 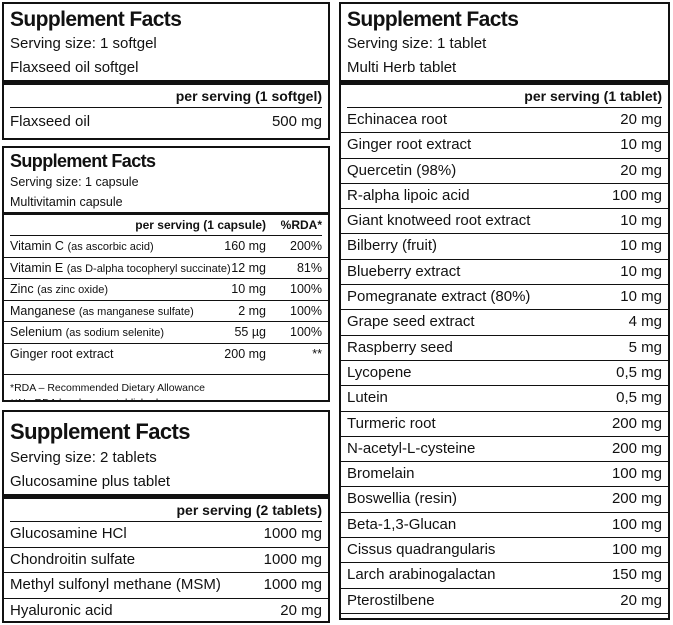 I want to click on rda-percent: 200%, so click(x=306, y=246).